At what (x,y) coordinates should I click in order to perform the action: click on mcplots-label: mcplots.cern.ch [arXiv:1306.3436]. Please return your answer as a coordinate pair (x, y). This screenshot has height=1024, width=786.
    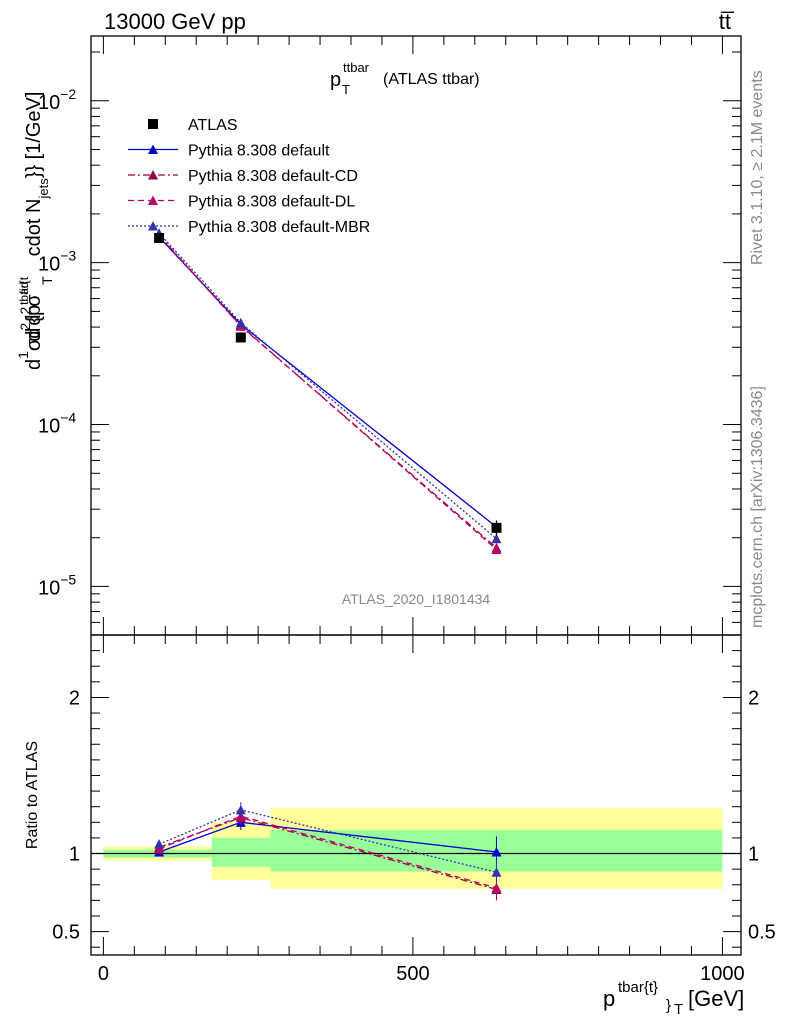
    Looking at the image, I should click on (757, 507).